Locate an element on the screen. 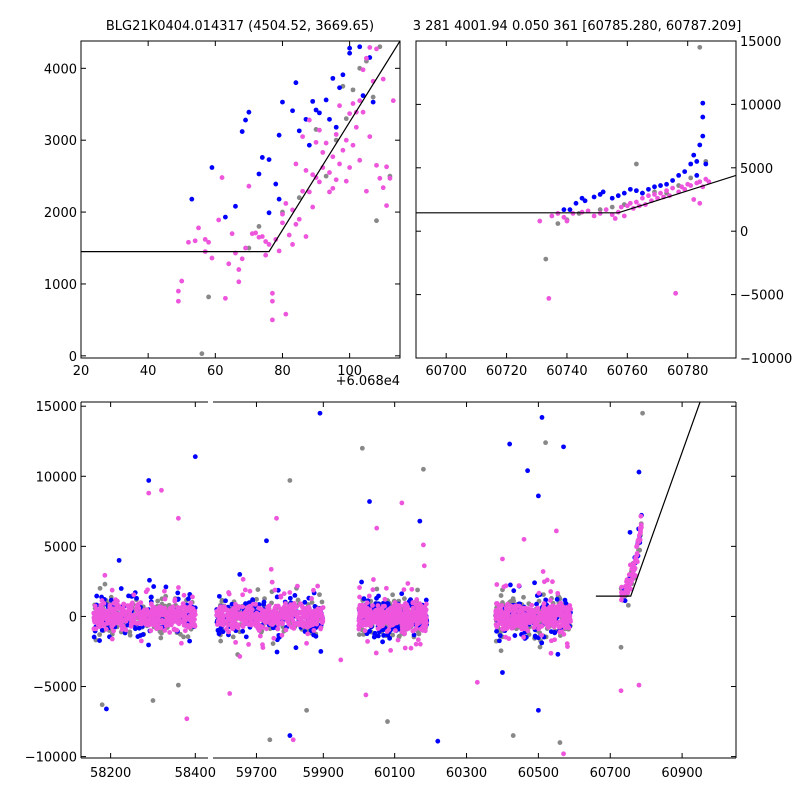 This screenshot has width=800, height=800. y-tick-label: 15000 is located at coordinates (760, 42).